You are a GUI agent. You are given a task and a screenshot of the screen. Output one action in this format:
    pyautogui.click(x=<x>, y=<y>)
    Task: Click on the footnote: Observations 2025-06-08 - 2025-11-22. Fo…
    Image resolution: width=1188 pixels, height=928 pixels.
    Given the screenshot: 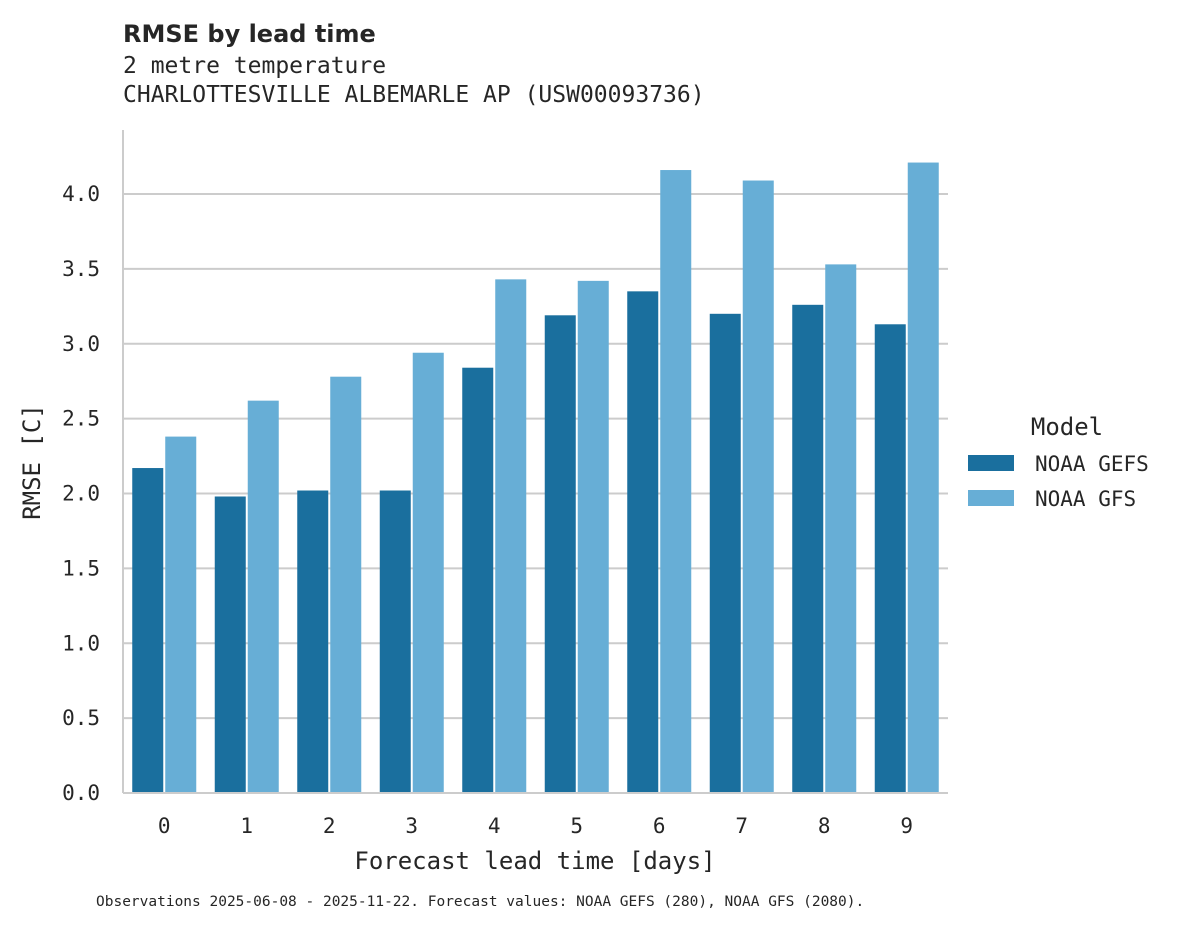 What is the action you would take?
    pyautogui.click(x=480, y=902)
    